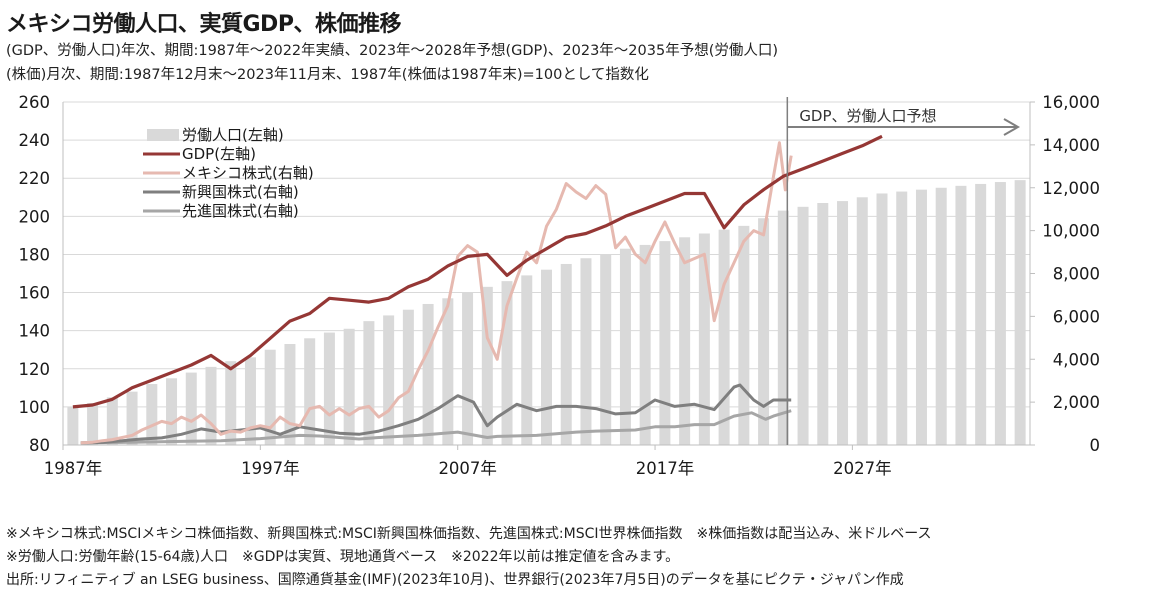 Image resolution: width=1163 pixels, height=613 pixels. What do you see at coordinates (1076, 316) in the screenshot?
I see `right-tick-label: 6,000` at bounding box center [1076, 316].